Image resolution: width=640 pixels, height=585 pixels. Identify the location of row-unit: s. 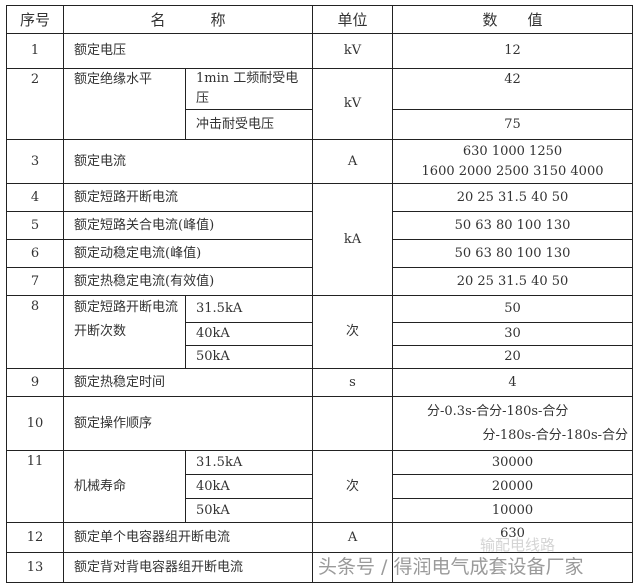
(353, 382).